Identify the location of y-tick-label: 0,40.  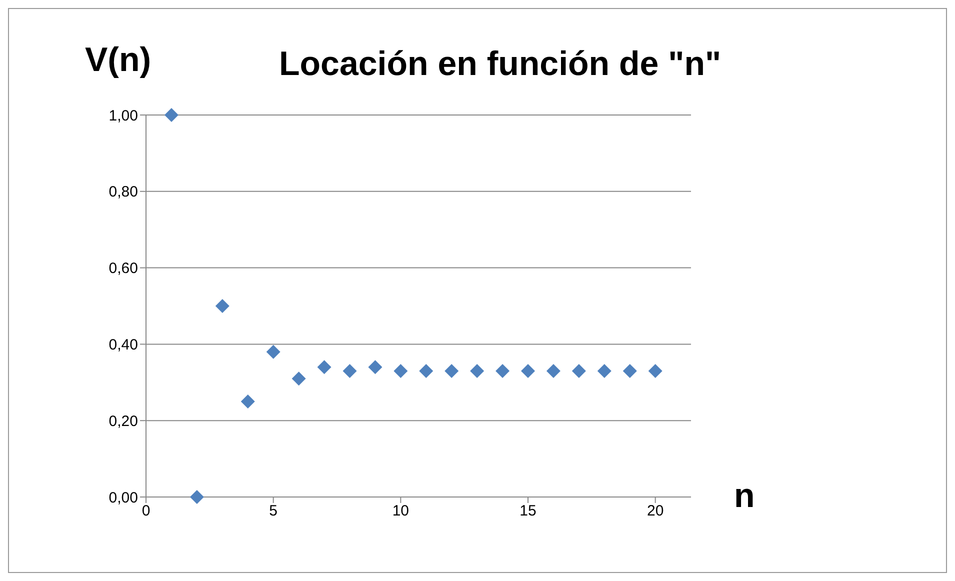
(123, 345).